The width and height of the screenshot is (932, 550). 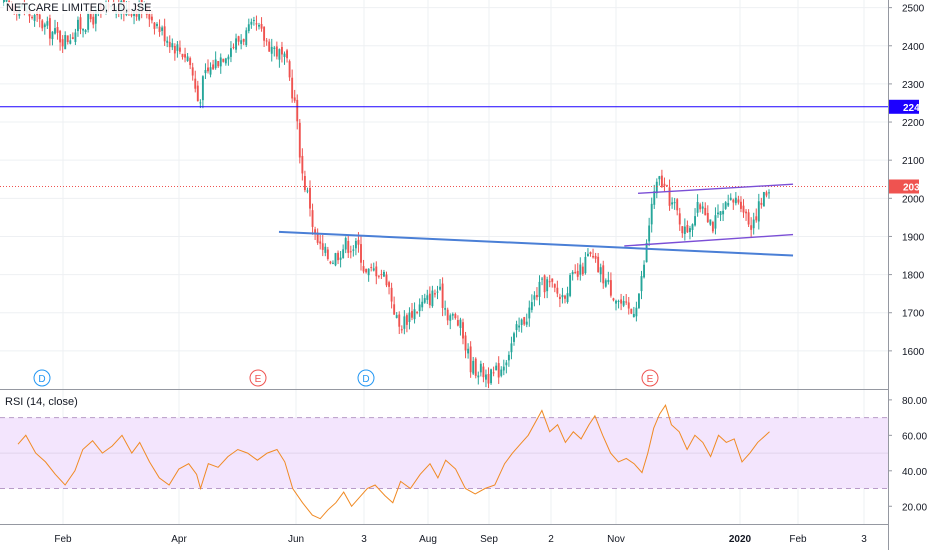 I want to click on x-tick-label: Sep, so click(x=489, y=539).